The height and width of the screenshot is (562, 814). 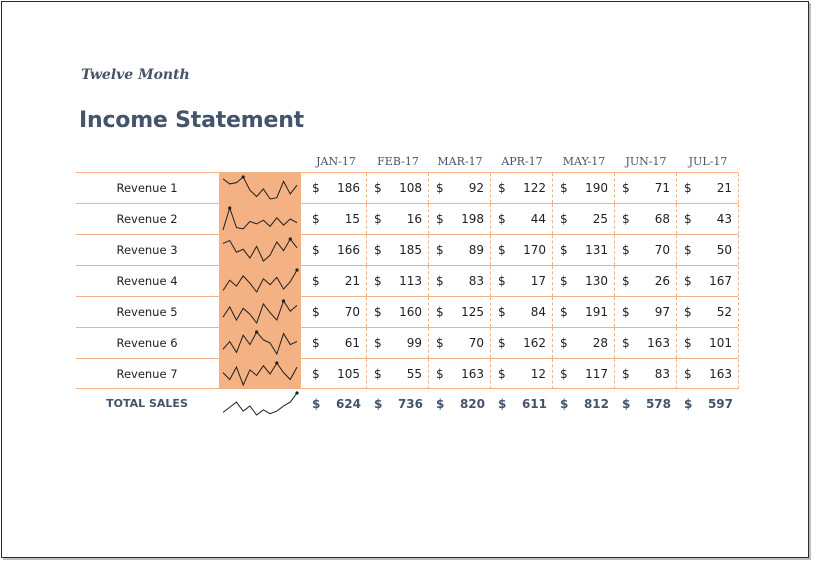 What do you see at coordinates (460, 219) in the screenshot?
I see `value-cell: $198` at bounding box center [460, 219].